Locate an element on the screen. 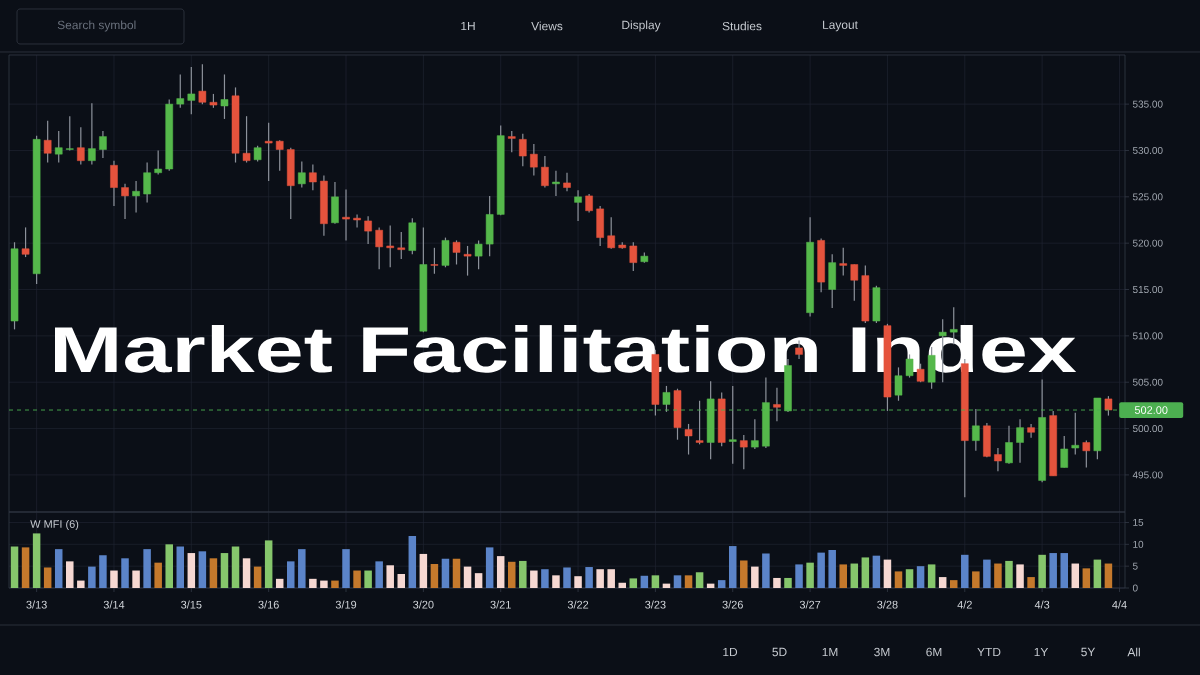 This screenshot has width=1200, height=675. text: 5D is located at coordinates (779, 652).